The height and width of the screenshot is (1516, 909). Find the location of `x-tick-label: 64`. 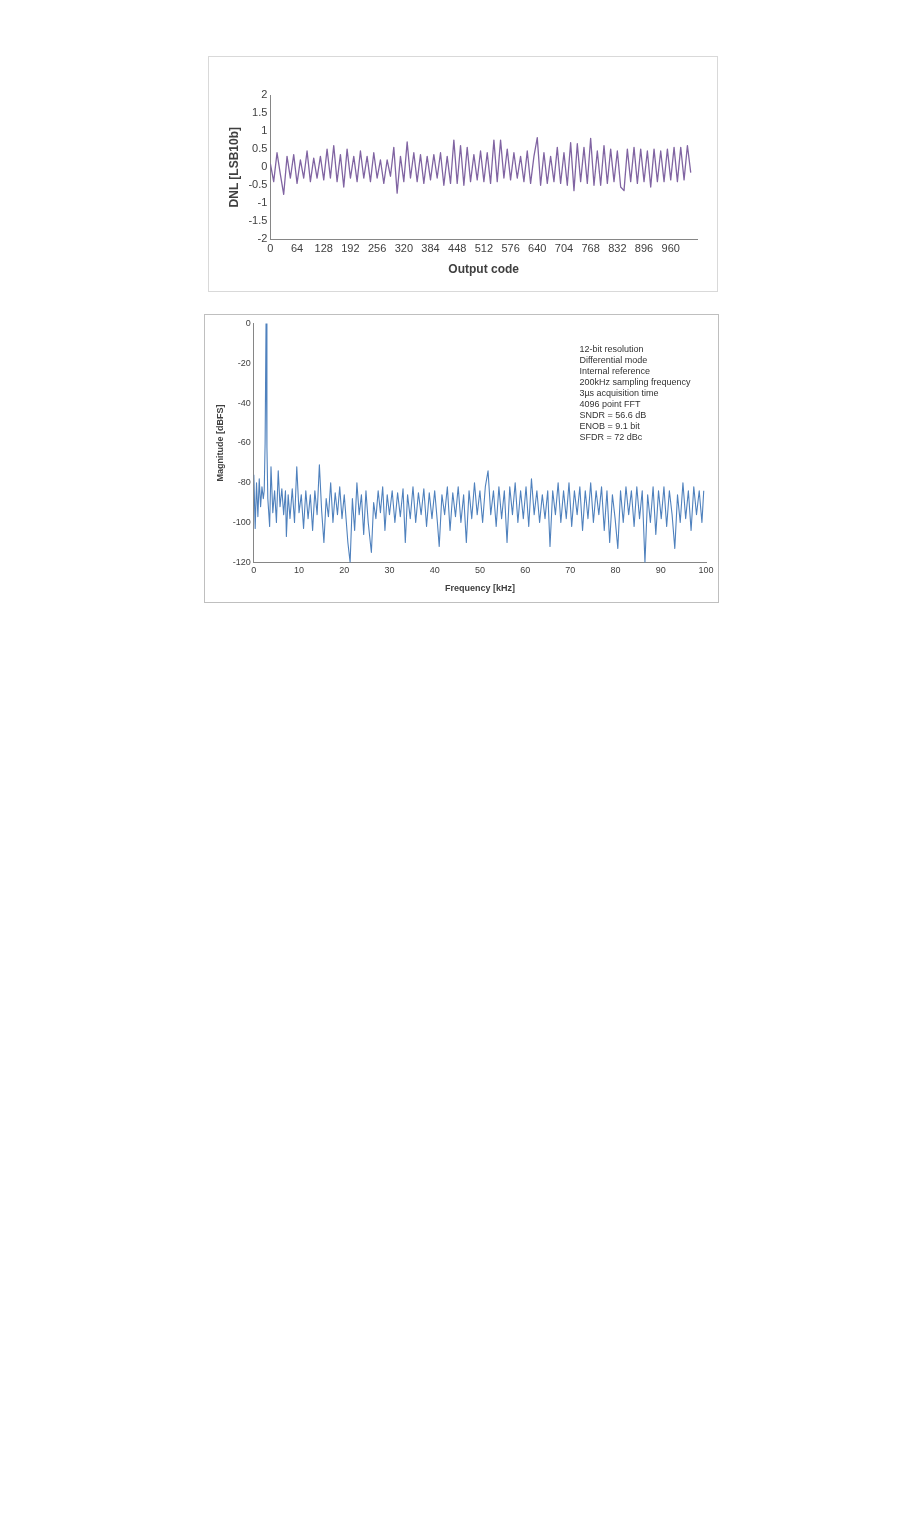

x-tick-label: 64 is located at coordinates (297, 248).